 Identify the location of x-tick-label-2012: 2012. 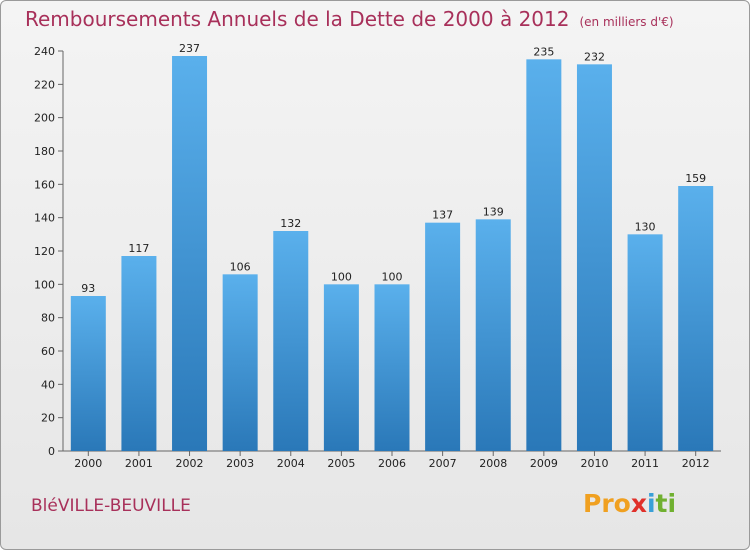
(696, 463).